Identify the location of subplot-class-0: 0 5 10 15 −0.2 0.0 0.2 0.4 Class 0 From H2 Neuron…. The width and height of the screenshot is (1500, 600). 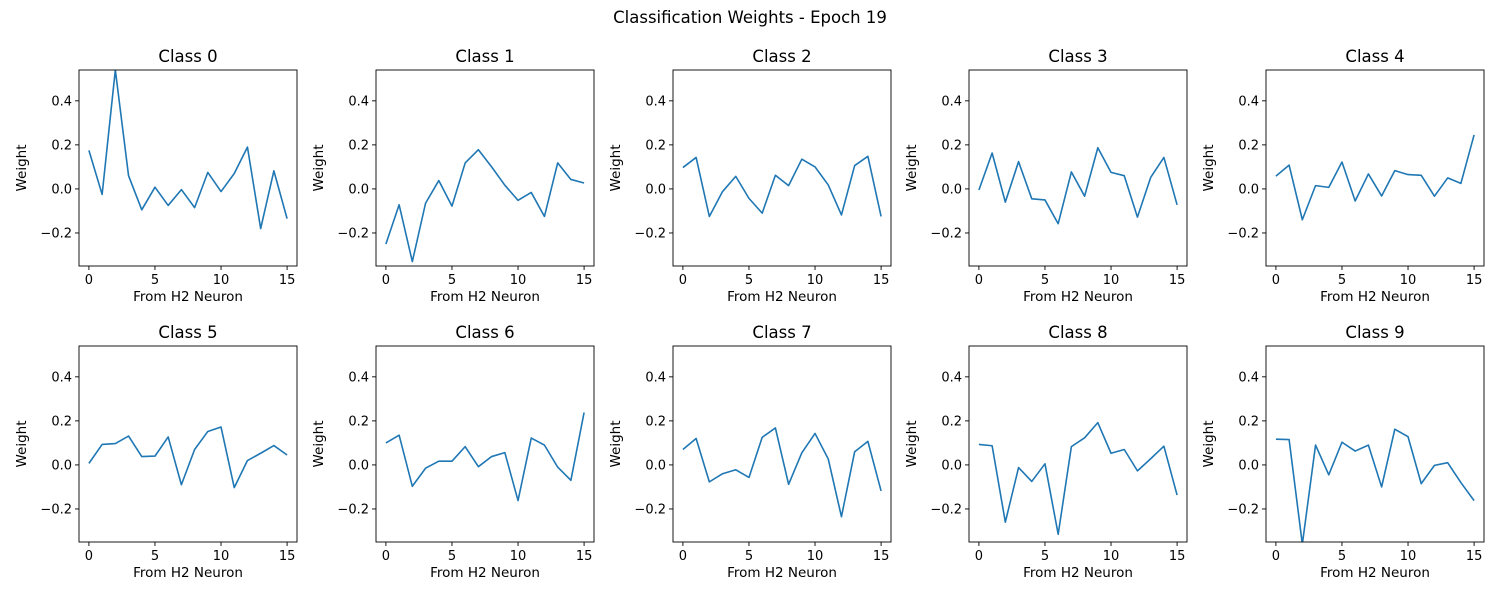
(156, 176).